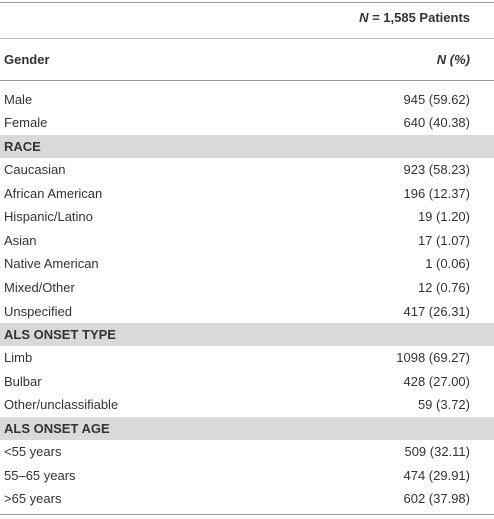 The height and width of the screenshot is (519, 494). I want to click on count-text: = 1,585 Patients, so click(419, 17).